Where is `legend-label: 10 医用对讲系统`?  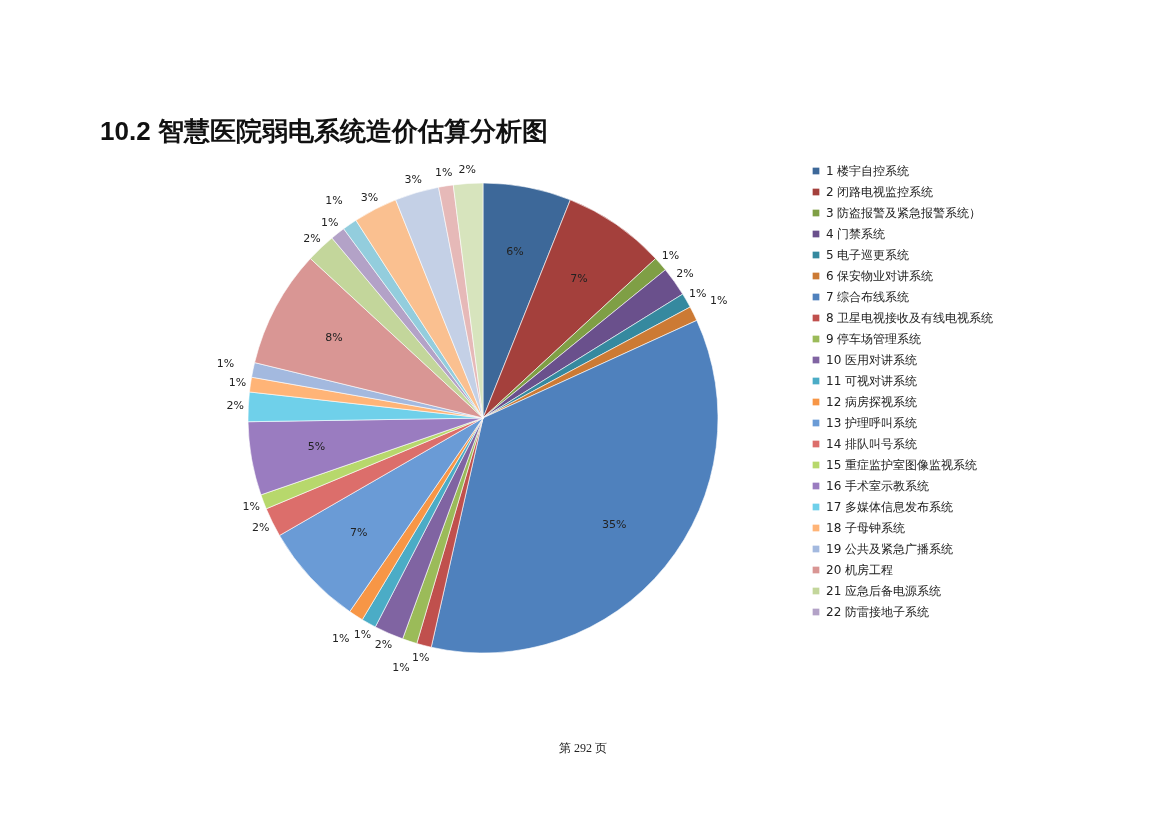 legend-label: 10 医用对讲系统 is located at coordinates (872, 360).